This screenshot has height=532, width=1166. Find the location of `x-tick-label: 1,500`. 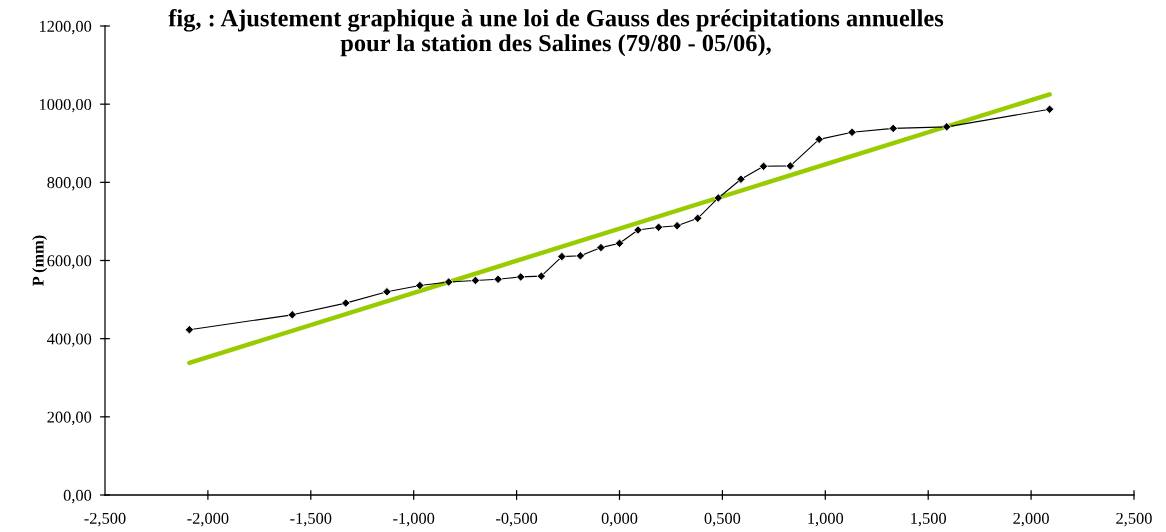

x-tick-label: 1,500 is located at coordinates (929, 519).